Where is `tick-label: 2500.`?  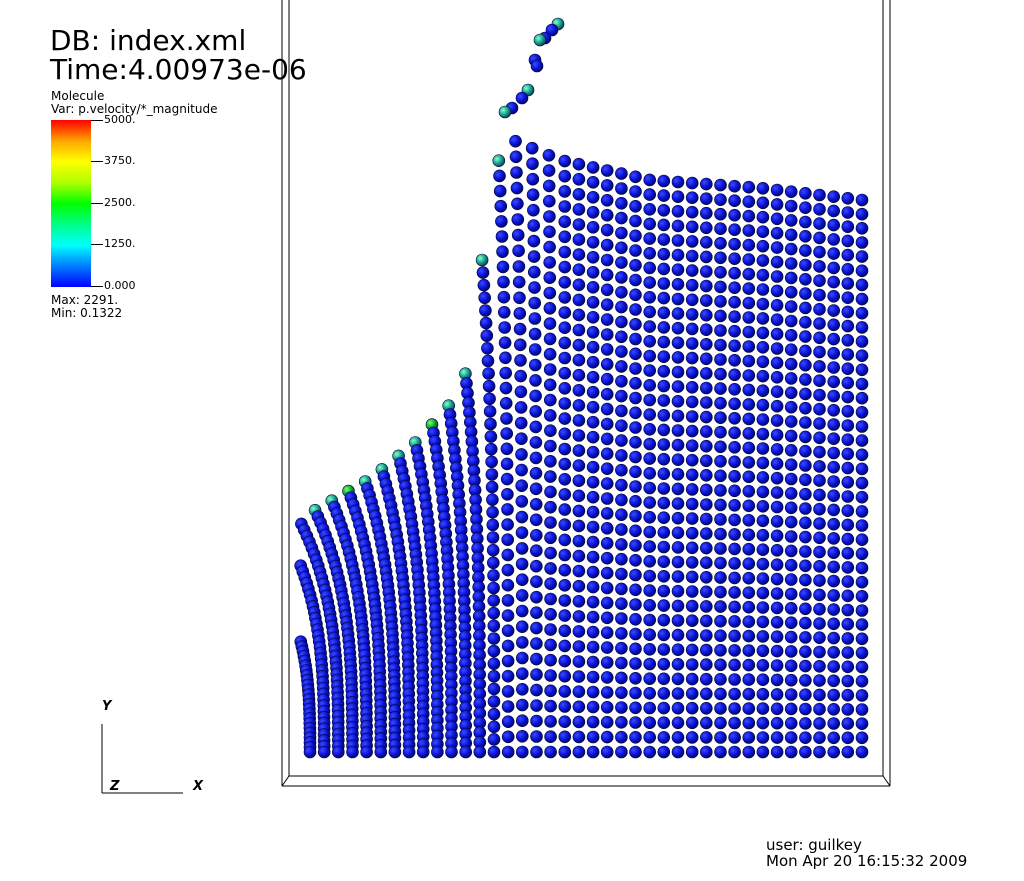 tick-label: 2500. is located at coordinates (120, 202).